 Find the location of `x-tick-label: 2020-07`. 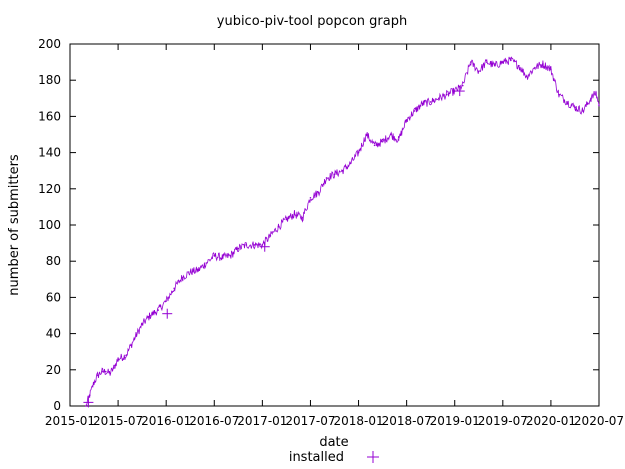

x-tick-label: 2020-07 is located at coordinates (599, 421).